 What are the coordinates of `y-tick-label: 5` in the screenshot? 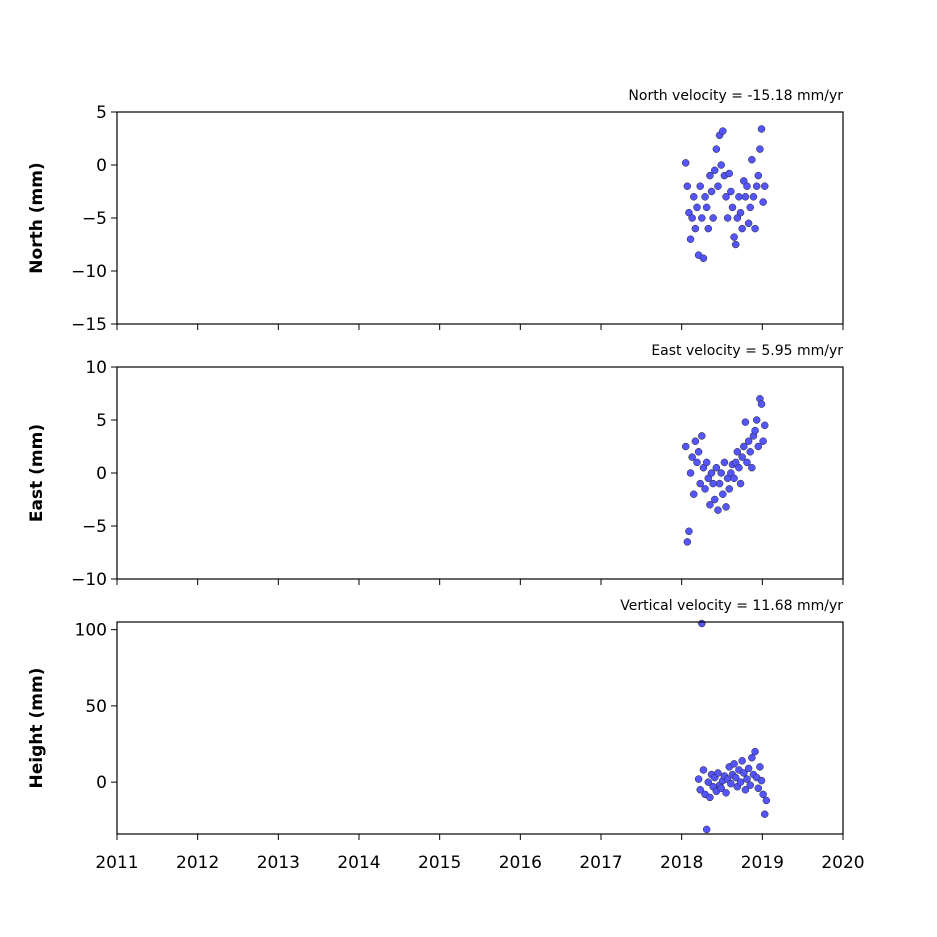 It's located at (101, 113).